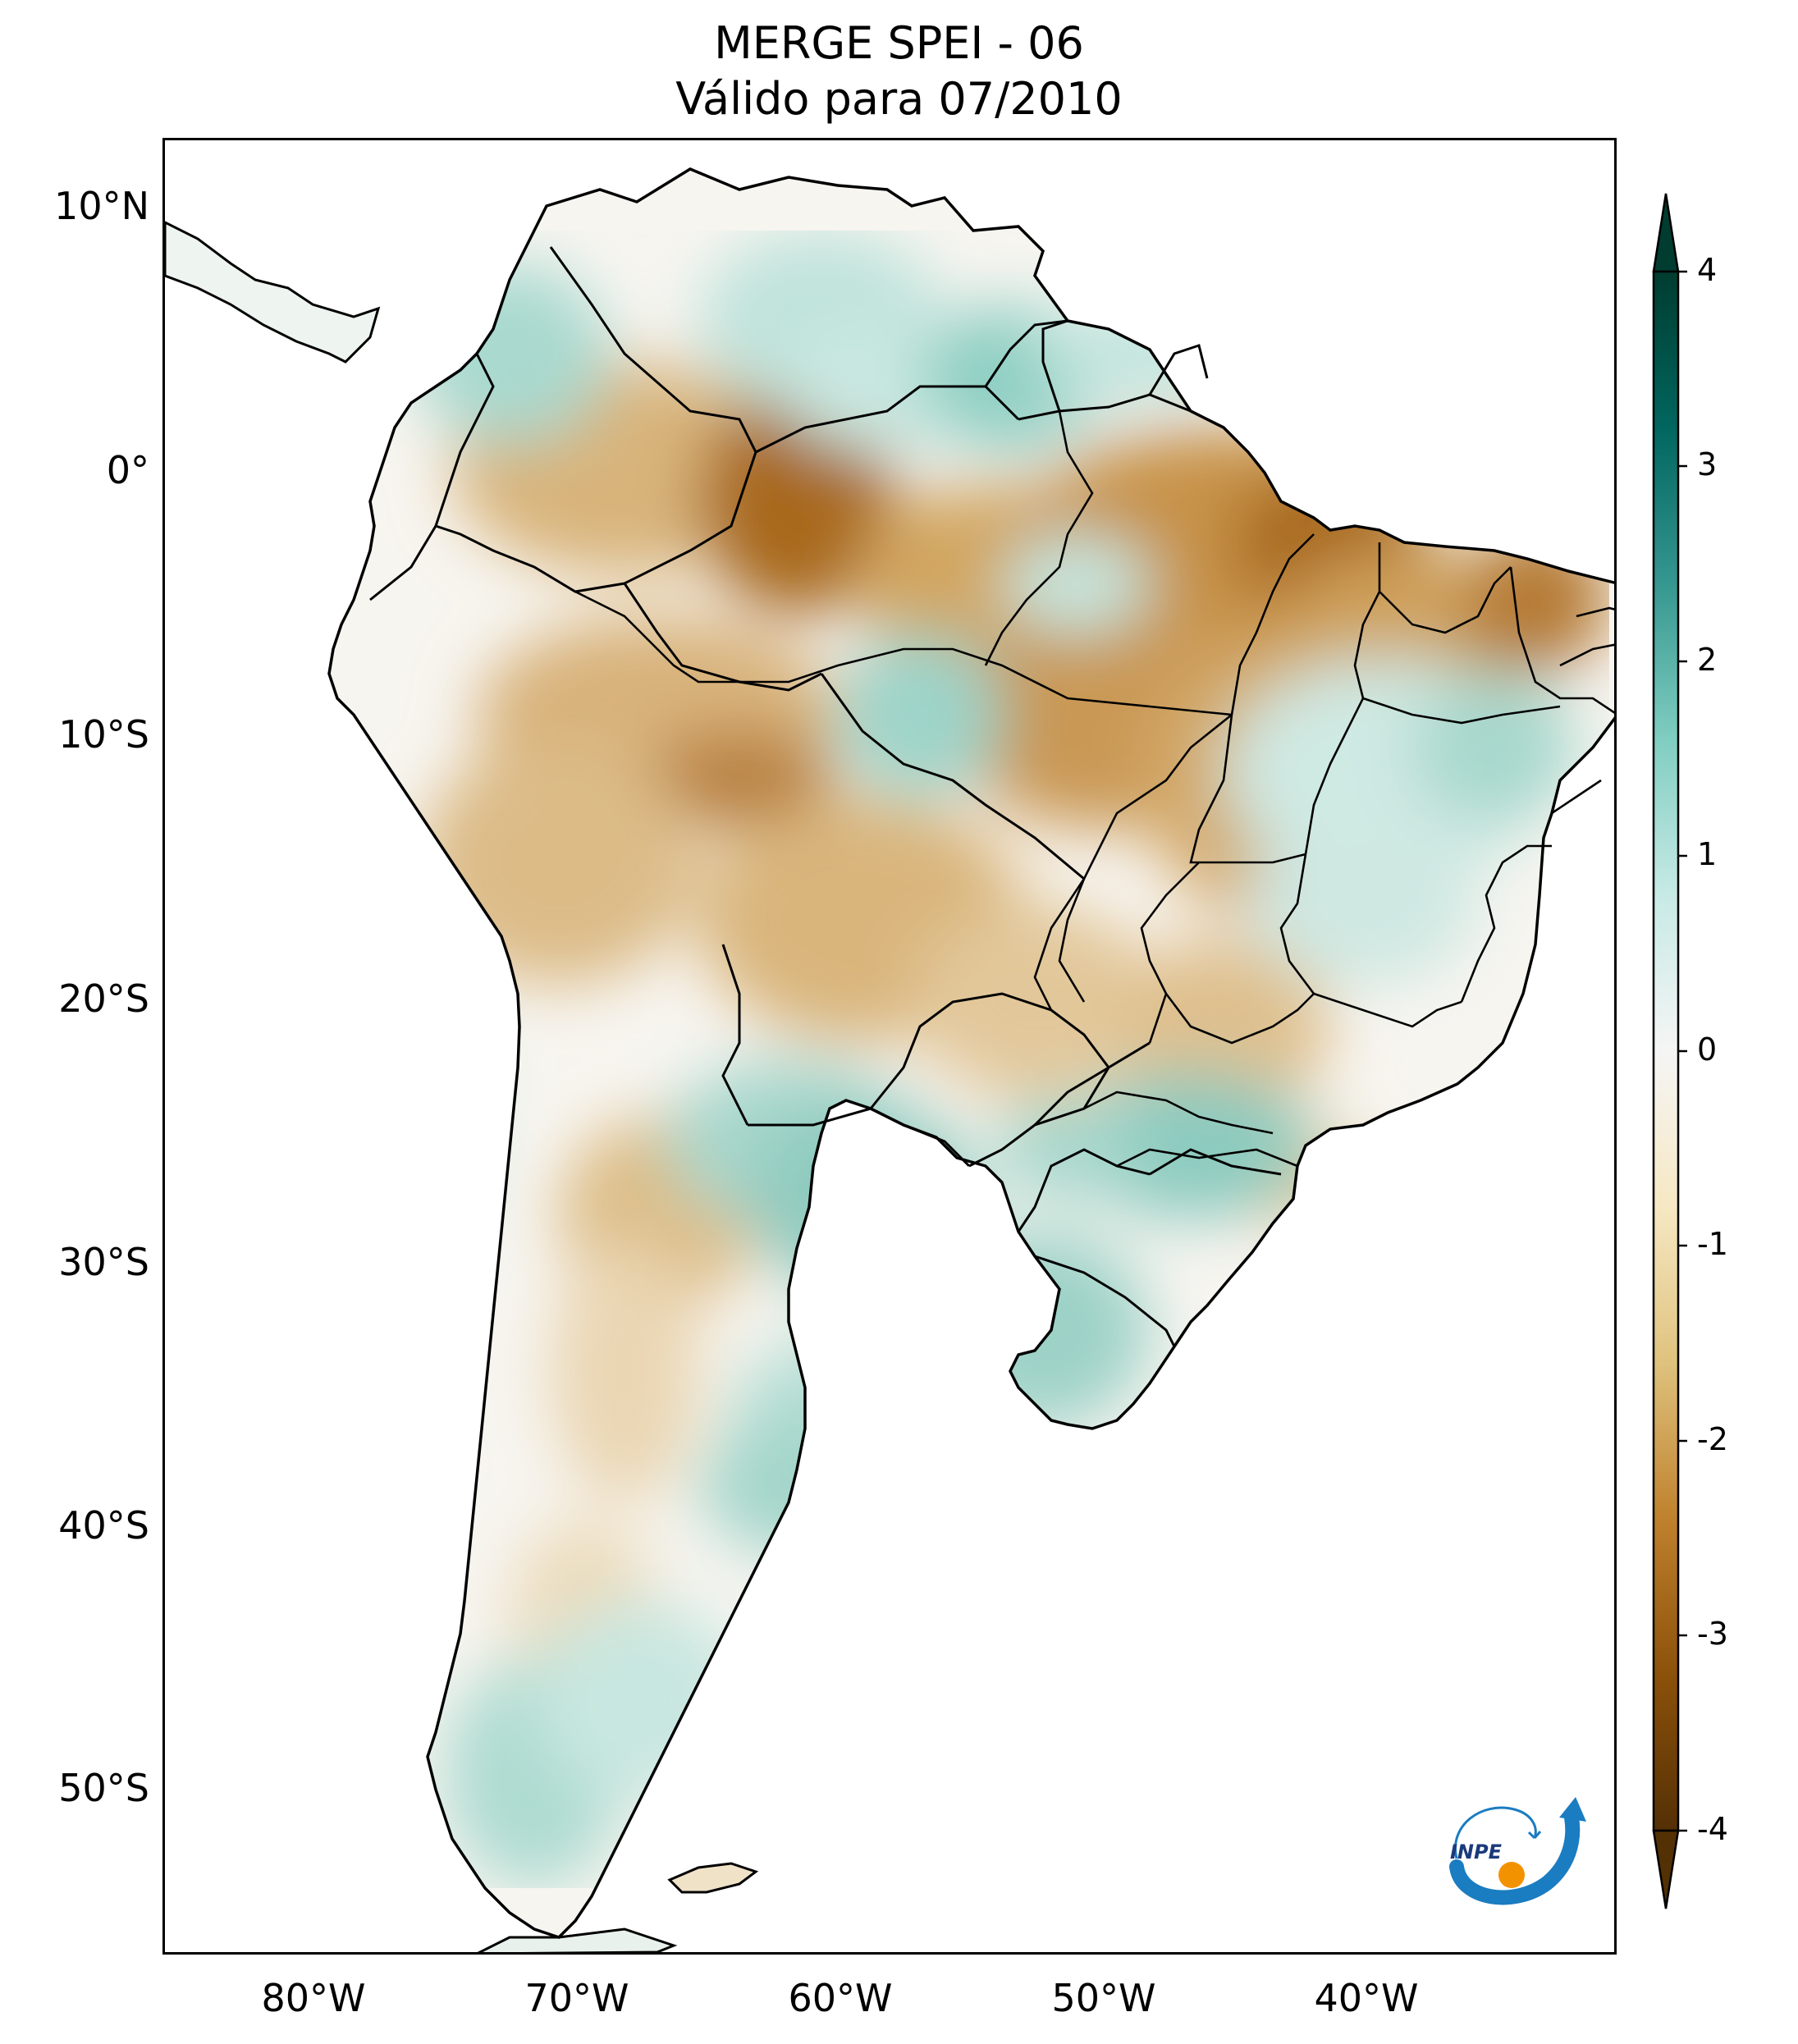 The height and width of the screenshot is (2044, 1798). What do you see at coordinates (103, 734) in the screenshot?
I see `lat-label-10s: 10°S` at bounding box center [103, 734].